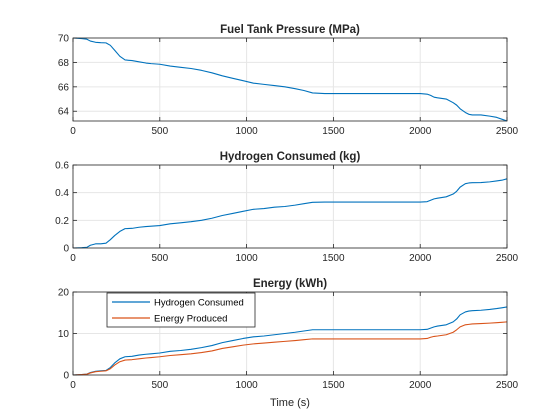 This screenshot has height=420, width=560. I want to click on chart-title: Hydrogen Consumed (kg), so click(290, 157).